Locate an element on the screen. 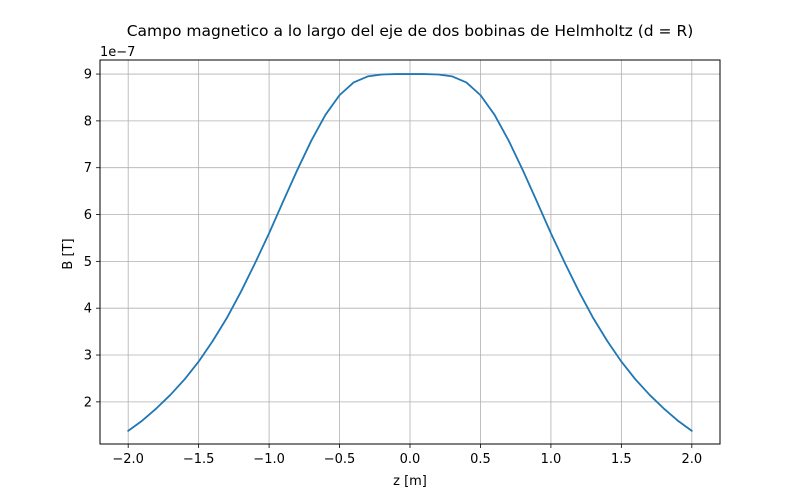 Image resolution: width=800 pixels, height=504 pixels. y-tick-label: 6 is located at coordinates (88, 215).